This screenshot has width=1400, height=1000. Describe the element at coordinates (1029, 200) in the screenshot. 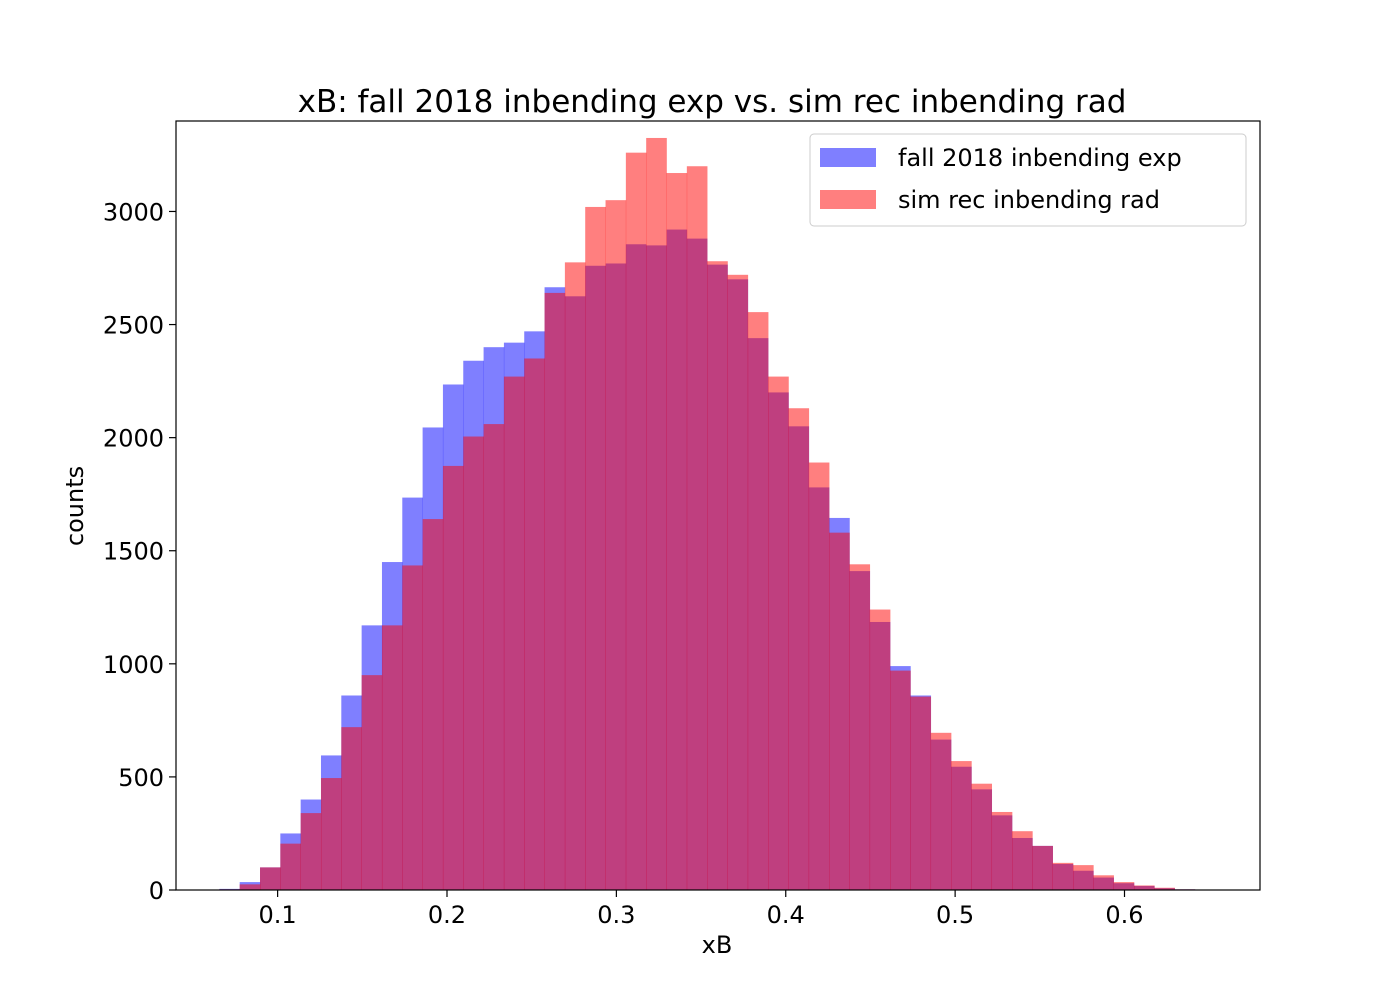

I see `legend-label: sim rec inbending rad` at that location.